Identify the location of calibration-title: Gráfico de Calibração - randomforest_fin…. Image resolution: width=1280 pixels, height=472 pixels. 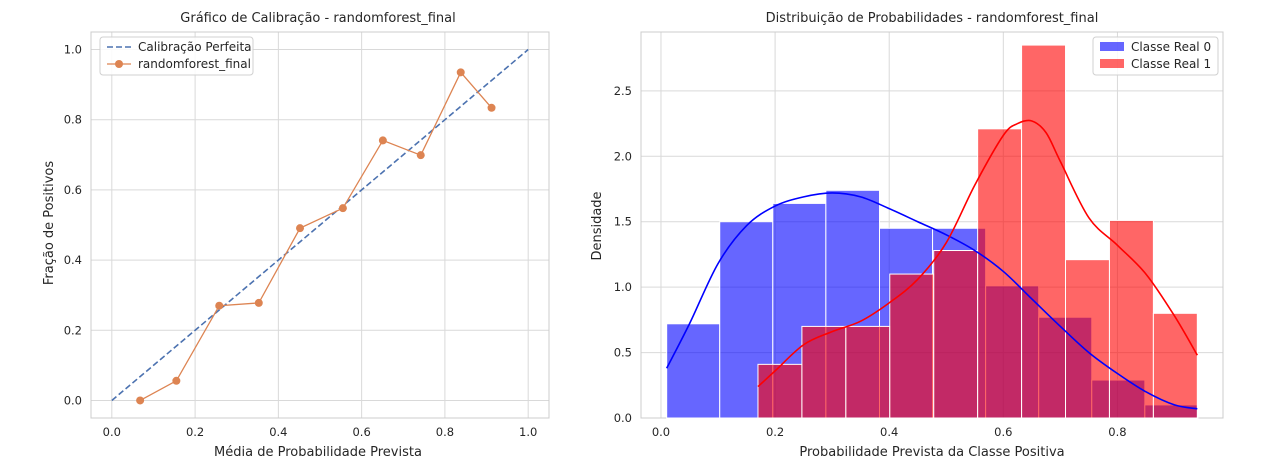
(317, 18).